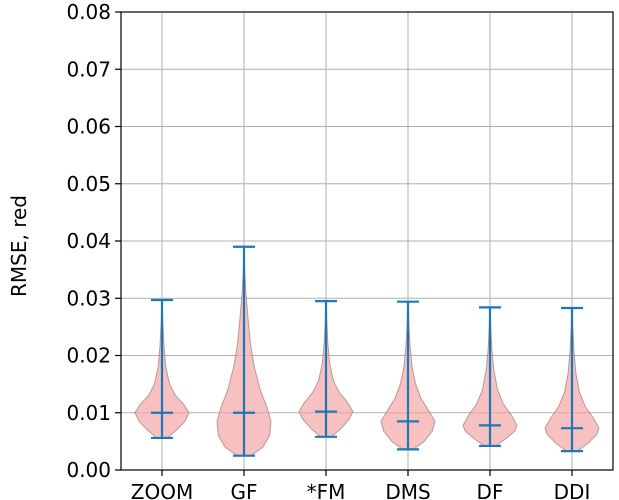 Image resolution: width=619 pixels, height=500 pixels. What do you see at coordinates (88, 241) in the screenshot?
I see `y-tick-label: 0.04` at bounding box center [88, 241].